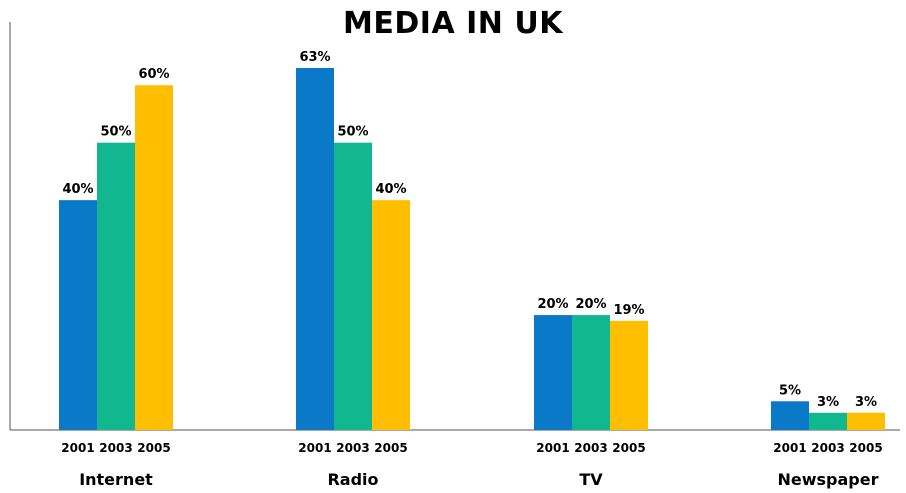 This screenshot has height=493, width=906. What do you see at coordinates (390, 189) in the screenshot?
I see `data-label-radio-2005: 40%` at bounding box center [390, 189].